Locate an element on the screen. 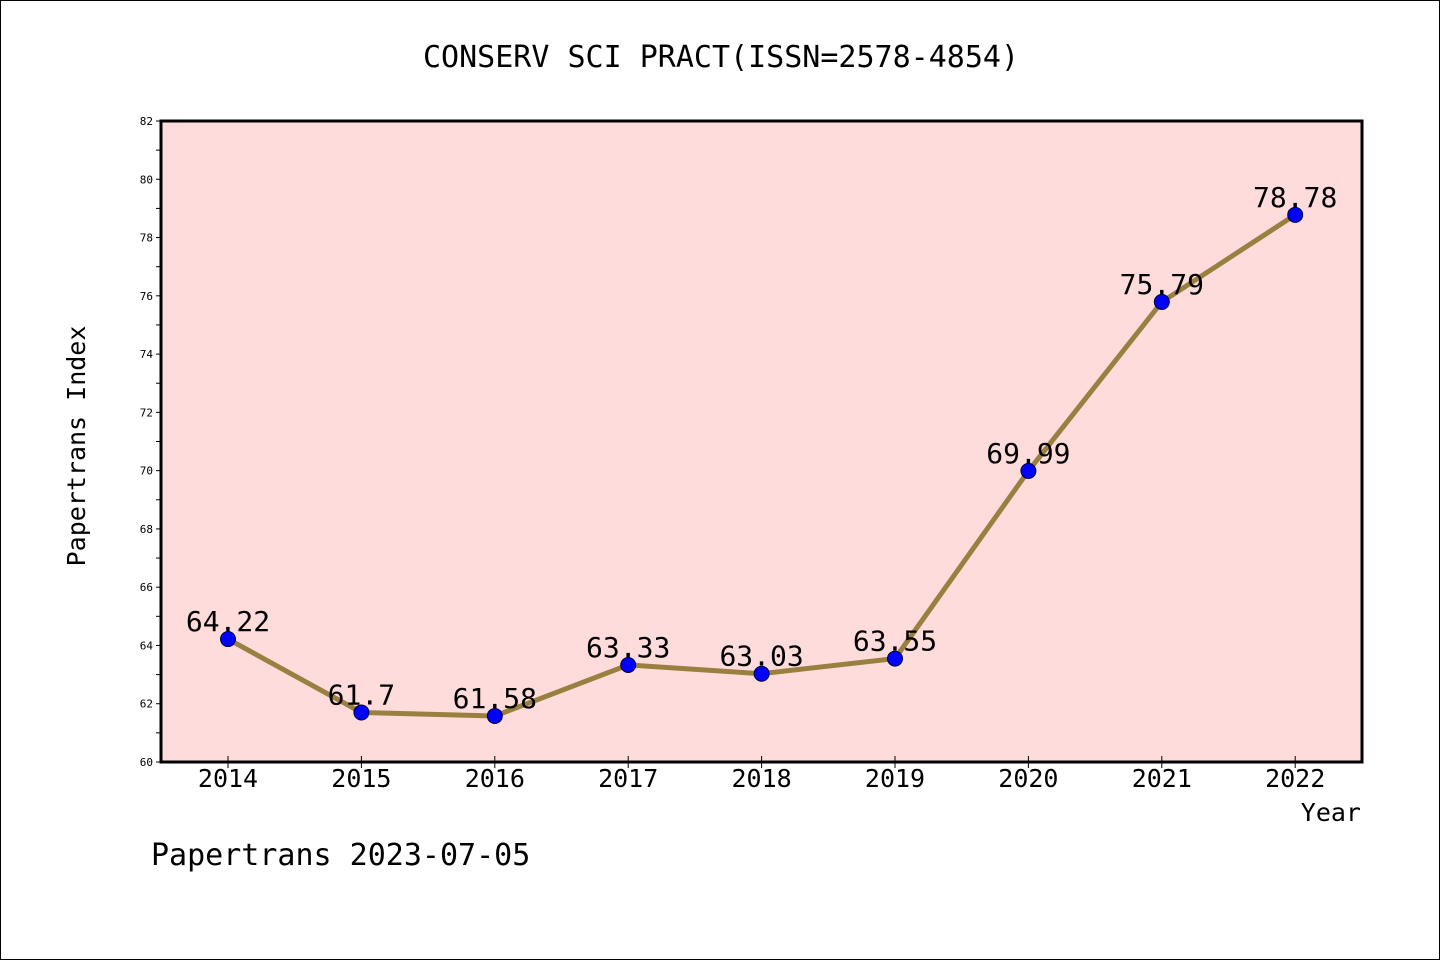  data-label: 78.78 is located at coordinates (1295, 197).